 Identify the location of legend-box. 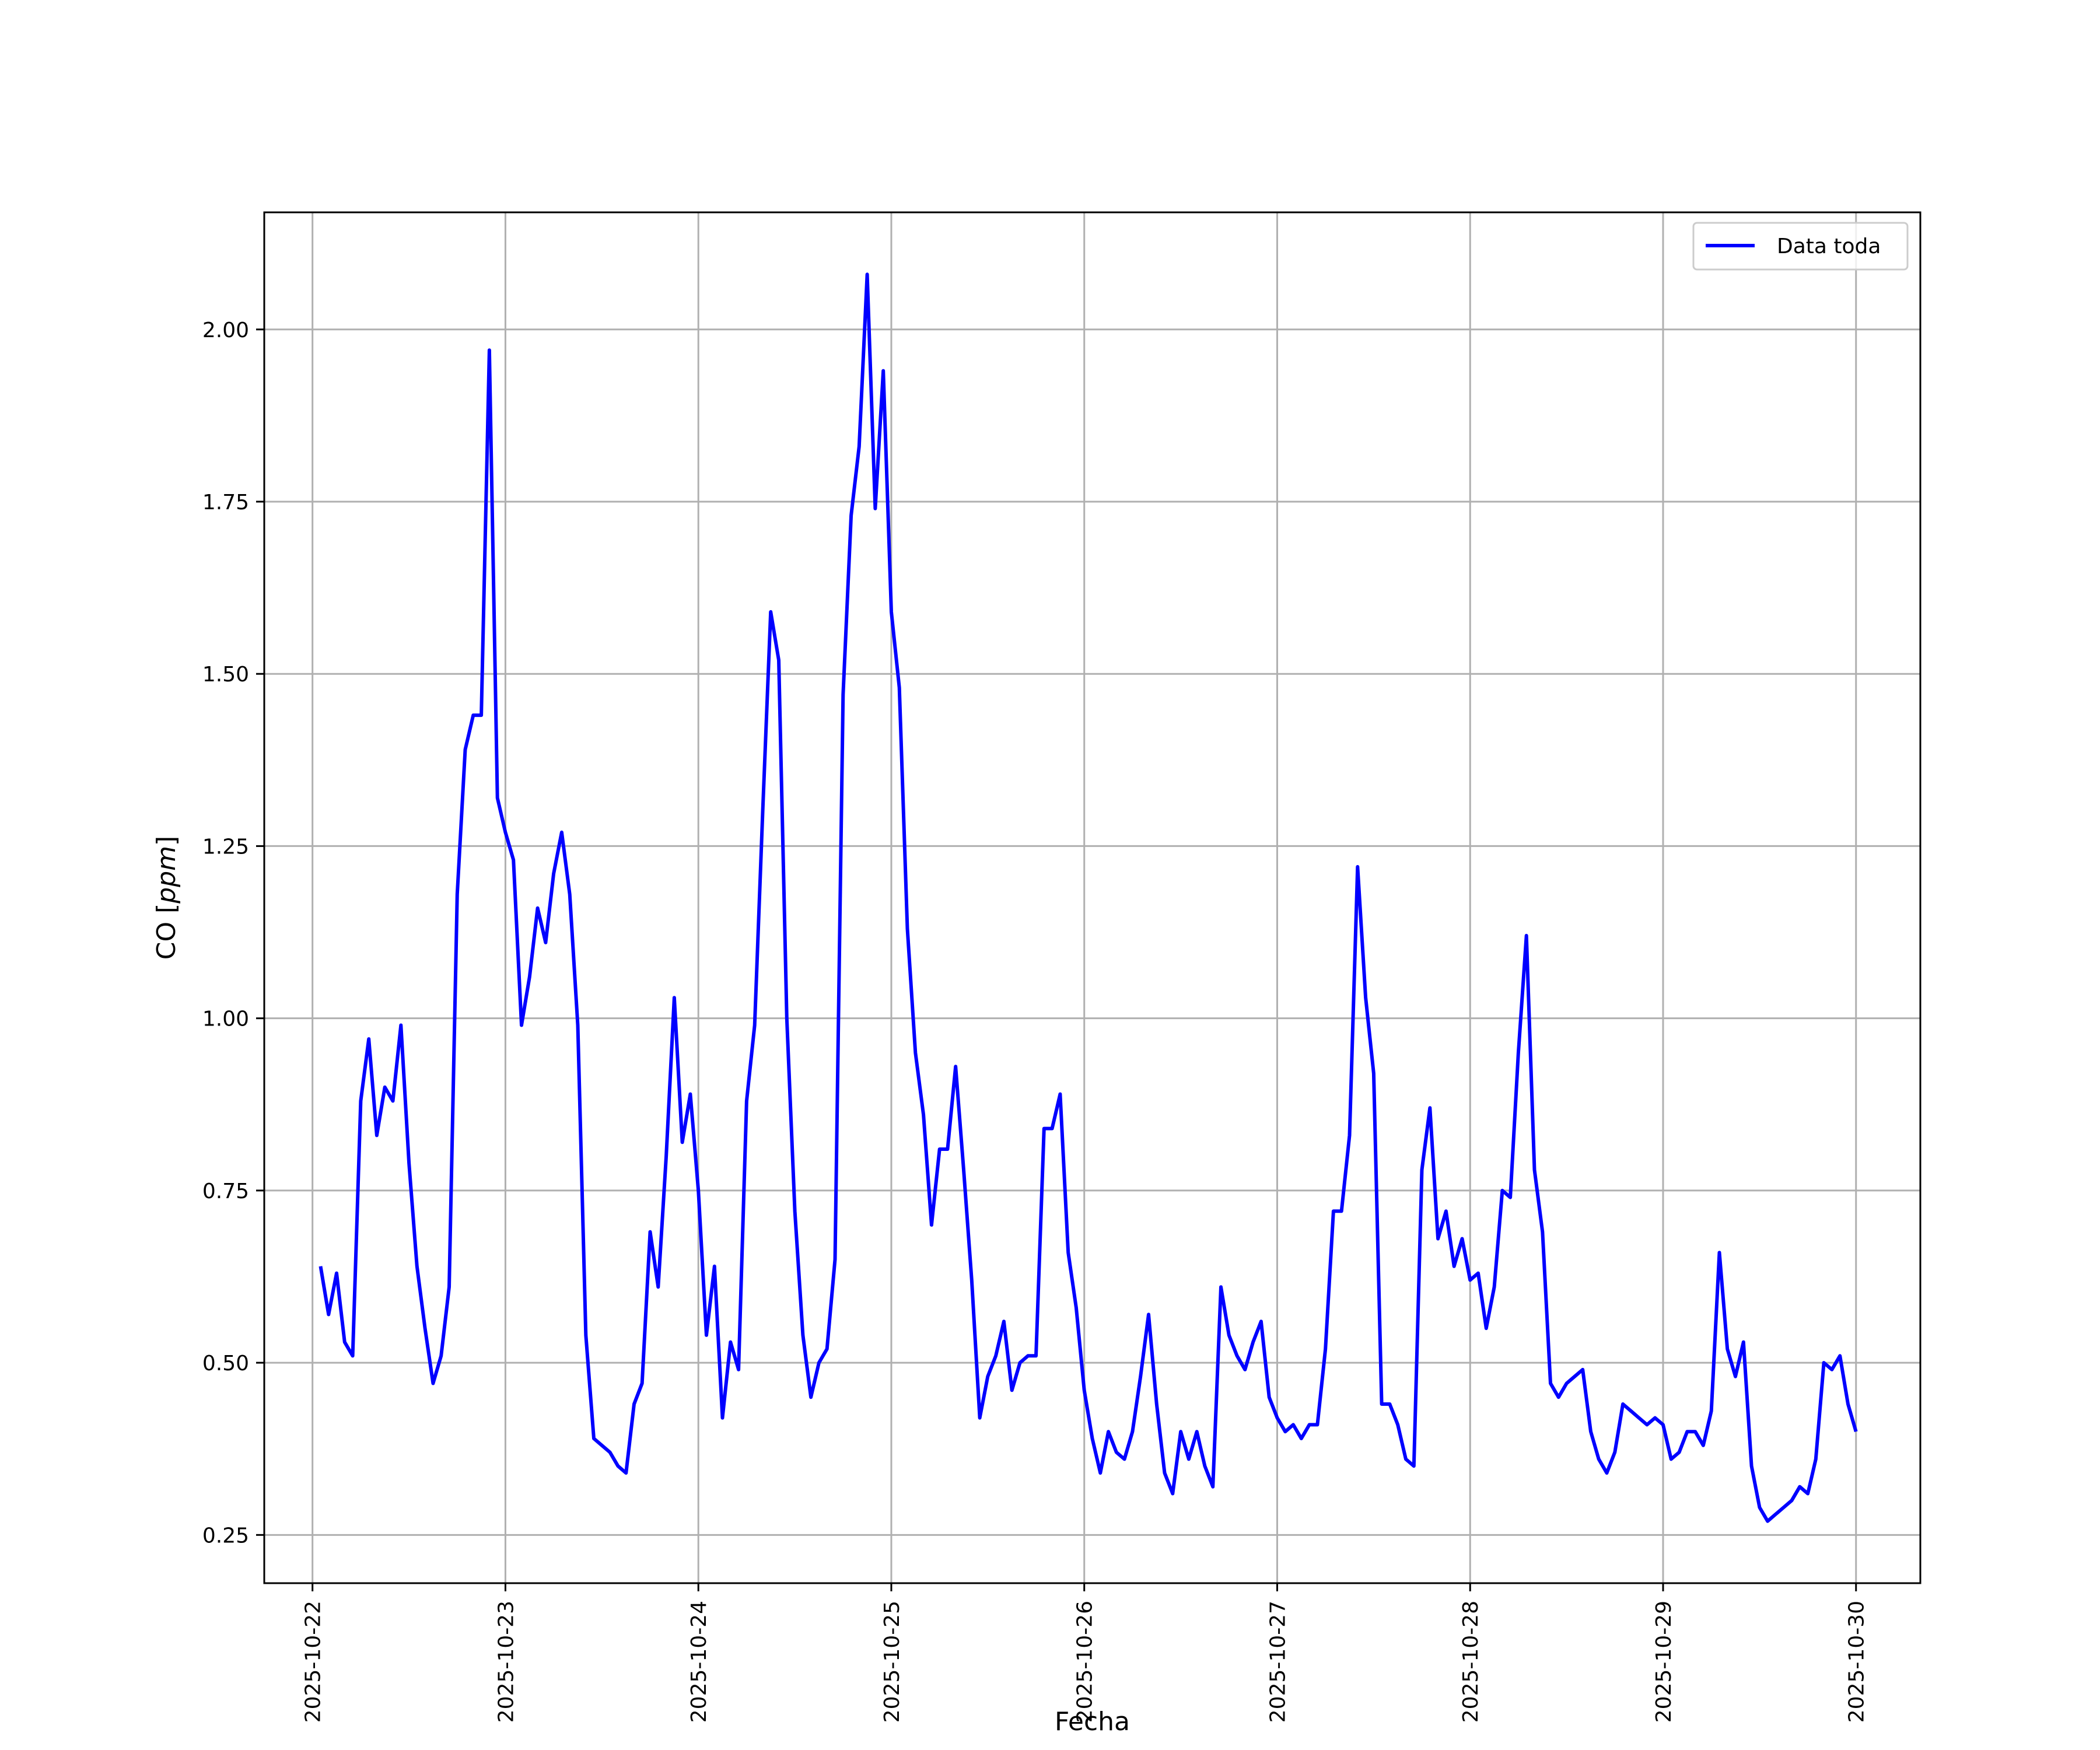
(1800, 246).